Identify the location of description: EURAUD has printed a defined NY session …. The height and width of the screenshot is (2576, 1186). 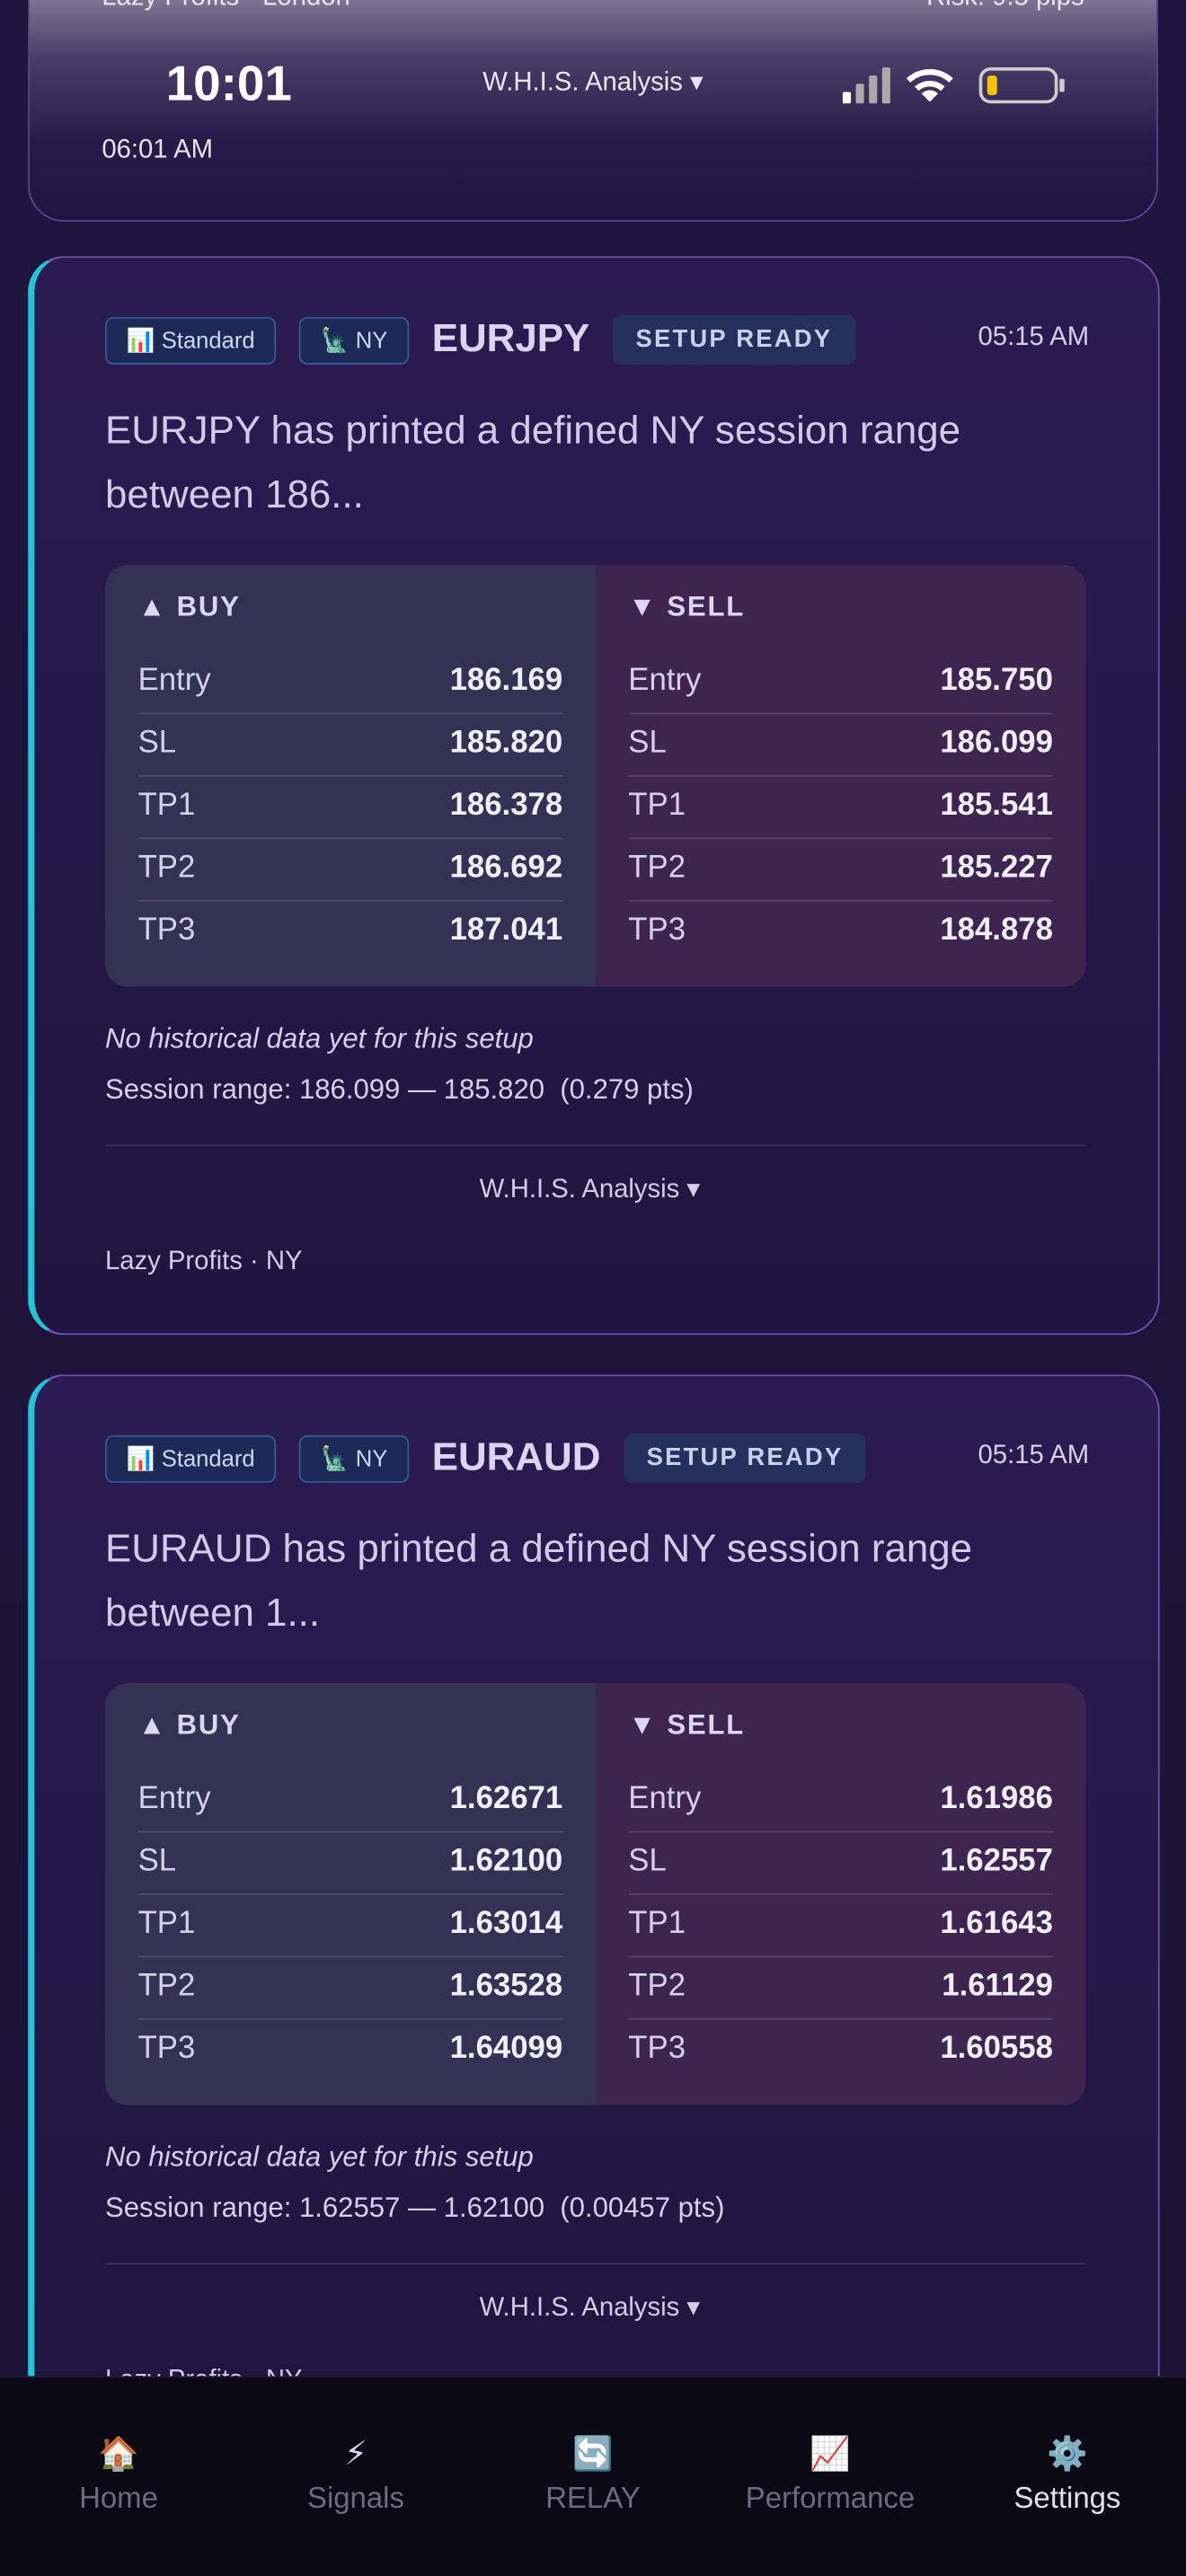
(539, 1581).